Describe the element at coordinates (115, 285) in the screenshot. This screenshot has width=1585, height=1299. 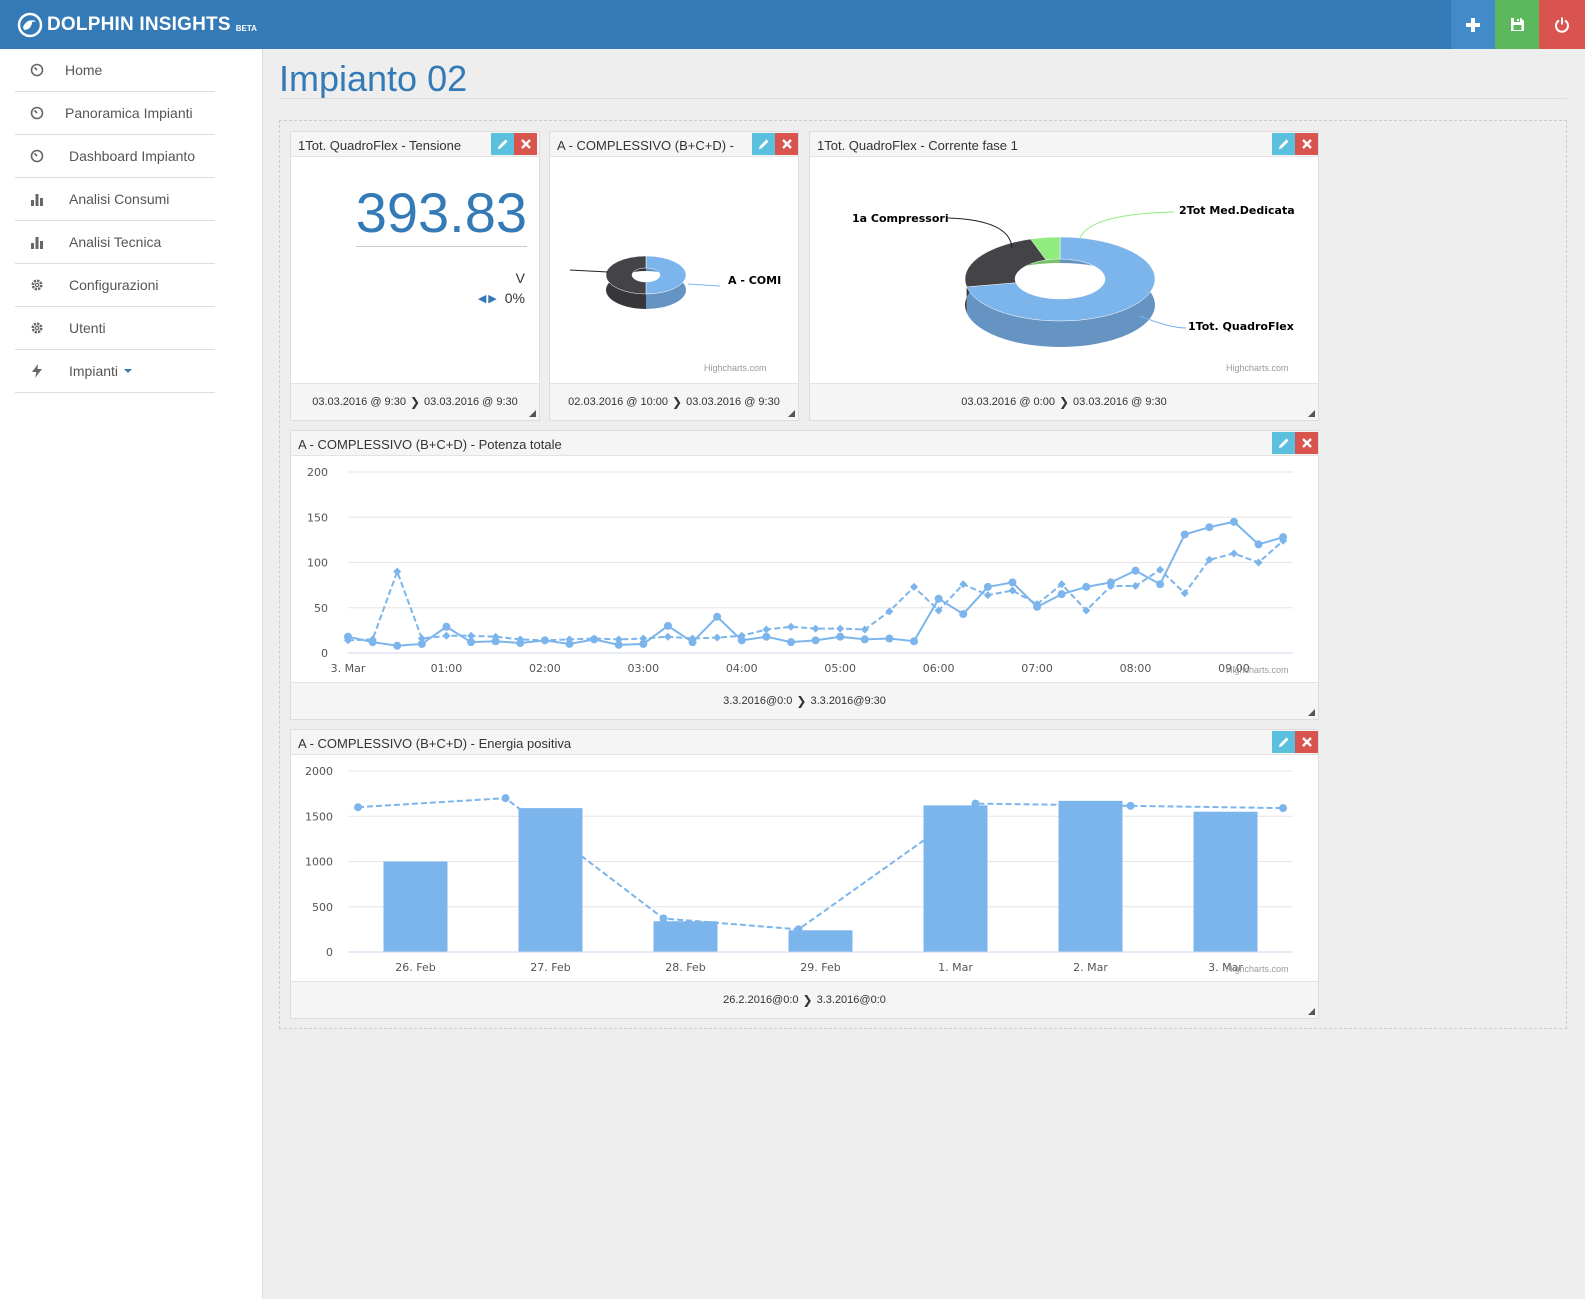
I see `sidebar-item-configurazioni: Configurazioni` at that location.